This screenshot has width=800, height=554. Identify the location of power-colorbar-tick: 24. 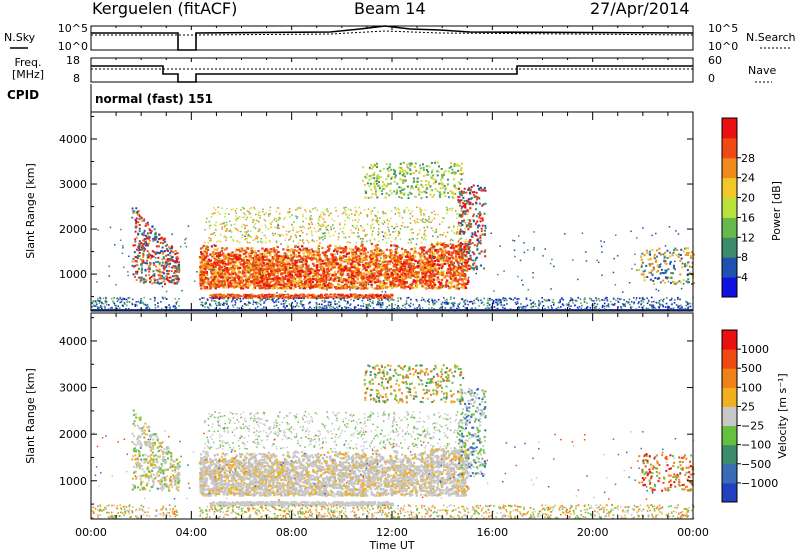
(748, 178).